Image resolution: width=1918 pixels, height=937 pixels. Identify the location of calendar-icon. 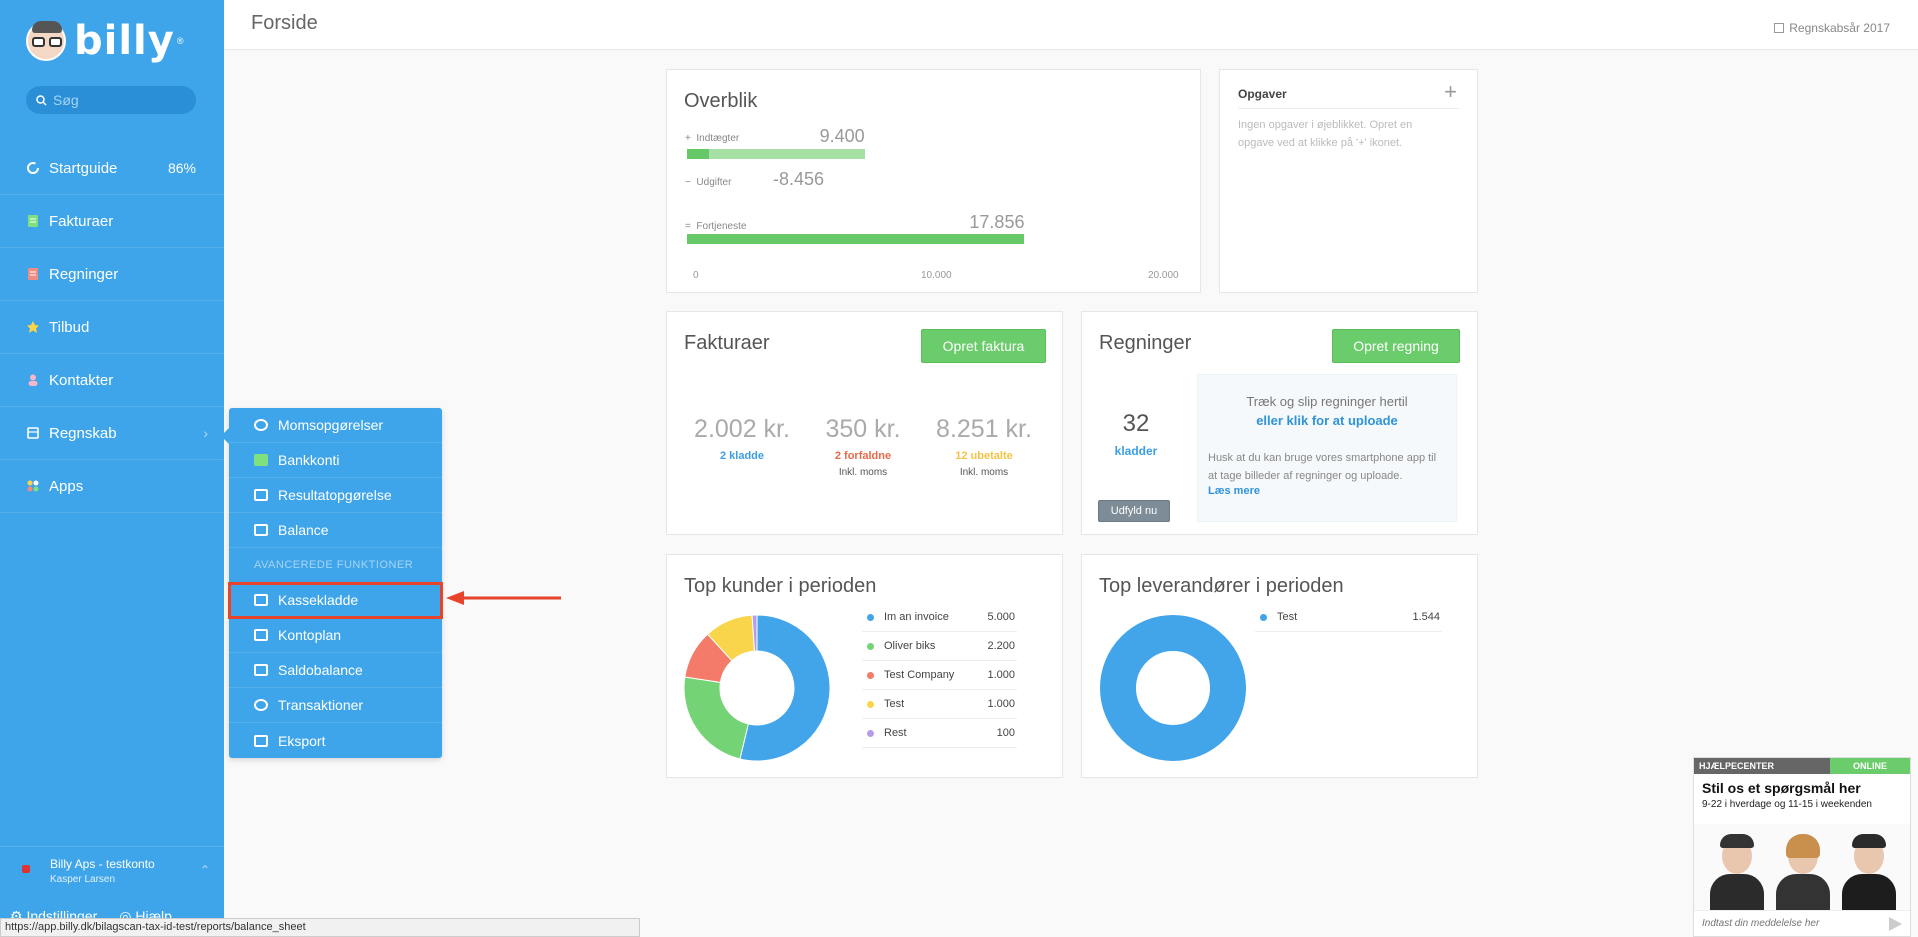
(1779, 28).